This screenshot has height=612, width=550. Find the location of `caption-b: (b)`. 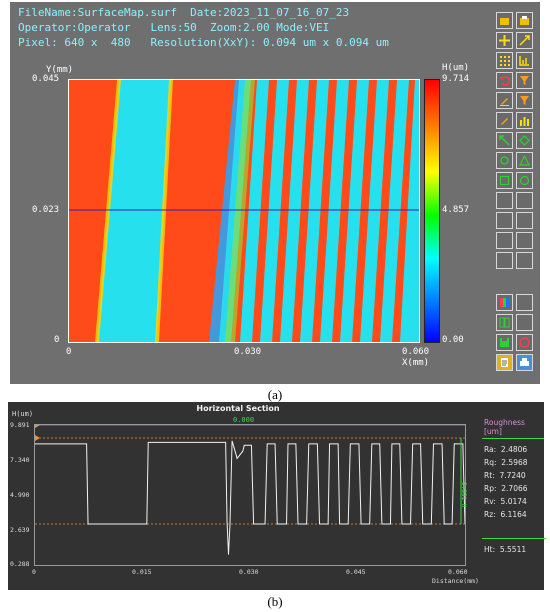

caption-b: (b) is located at coordinates (275, 601).